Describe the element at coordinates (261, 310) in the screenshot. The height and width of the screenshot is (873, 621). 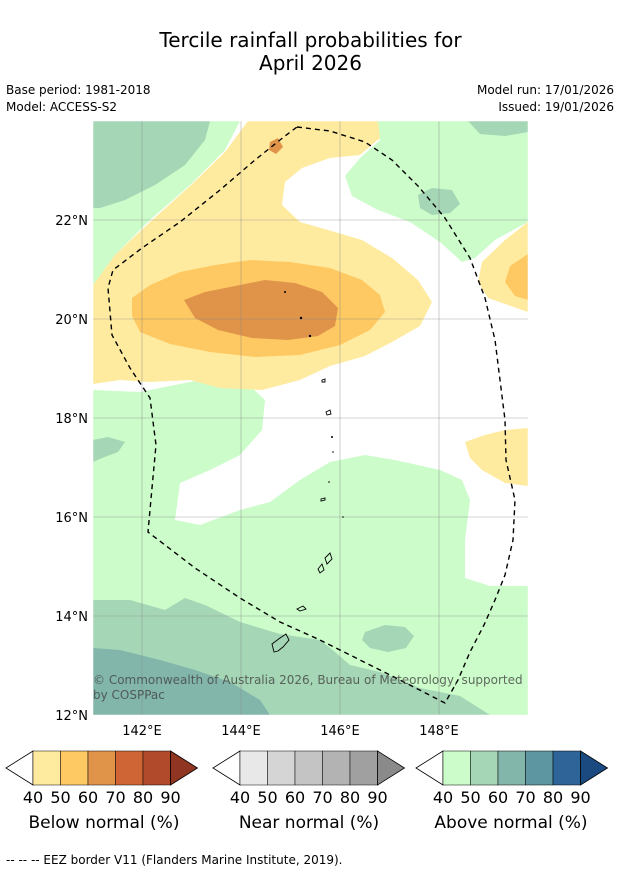
I see `below-normal-60-region` at that location.